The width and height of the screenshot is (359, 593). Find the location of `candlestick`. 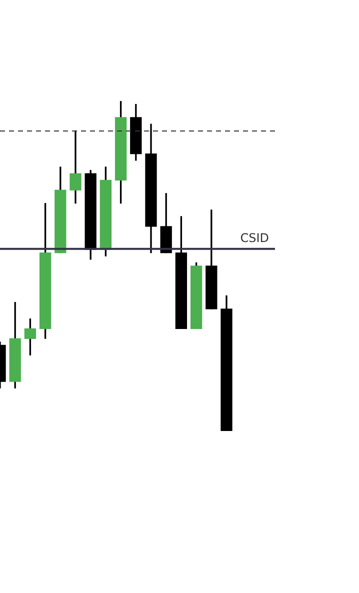

candlestick is located at coordinates (76, 167).